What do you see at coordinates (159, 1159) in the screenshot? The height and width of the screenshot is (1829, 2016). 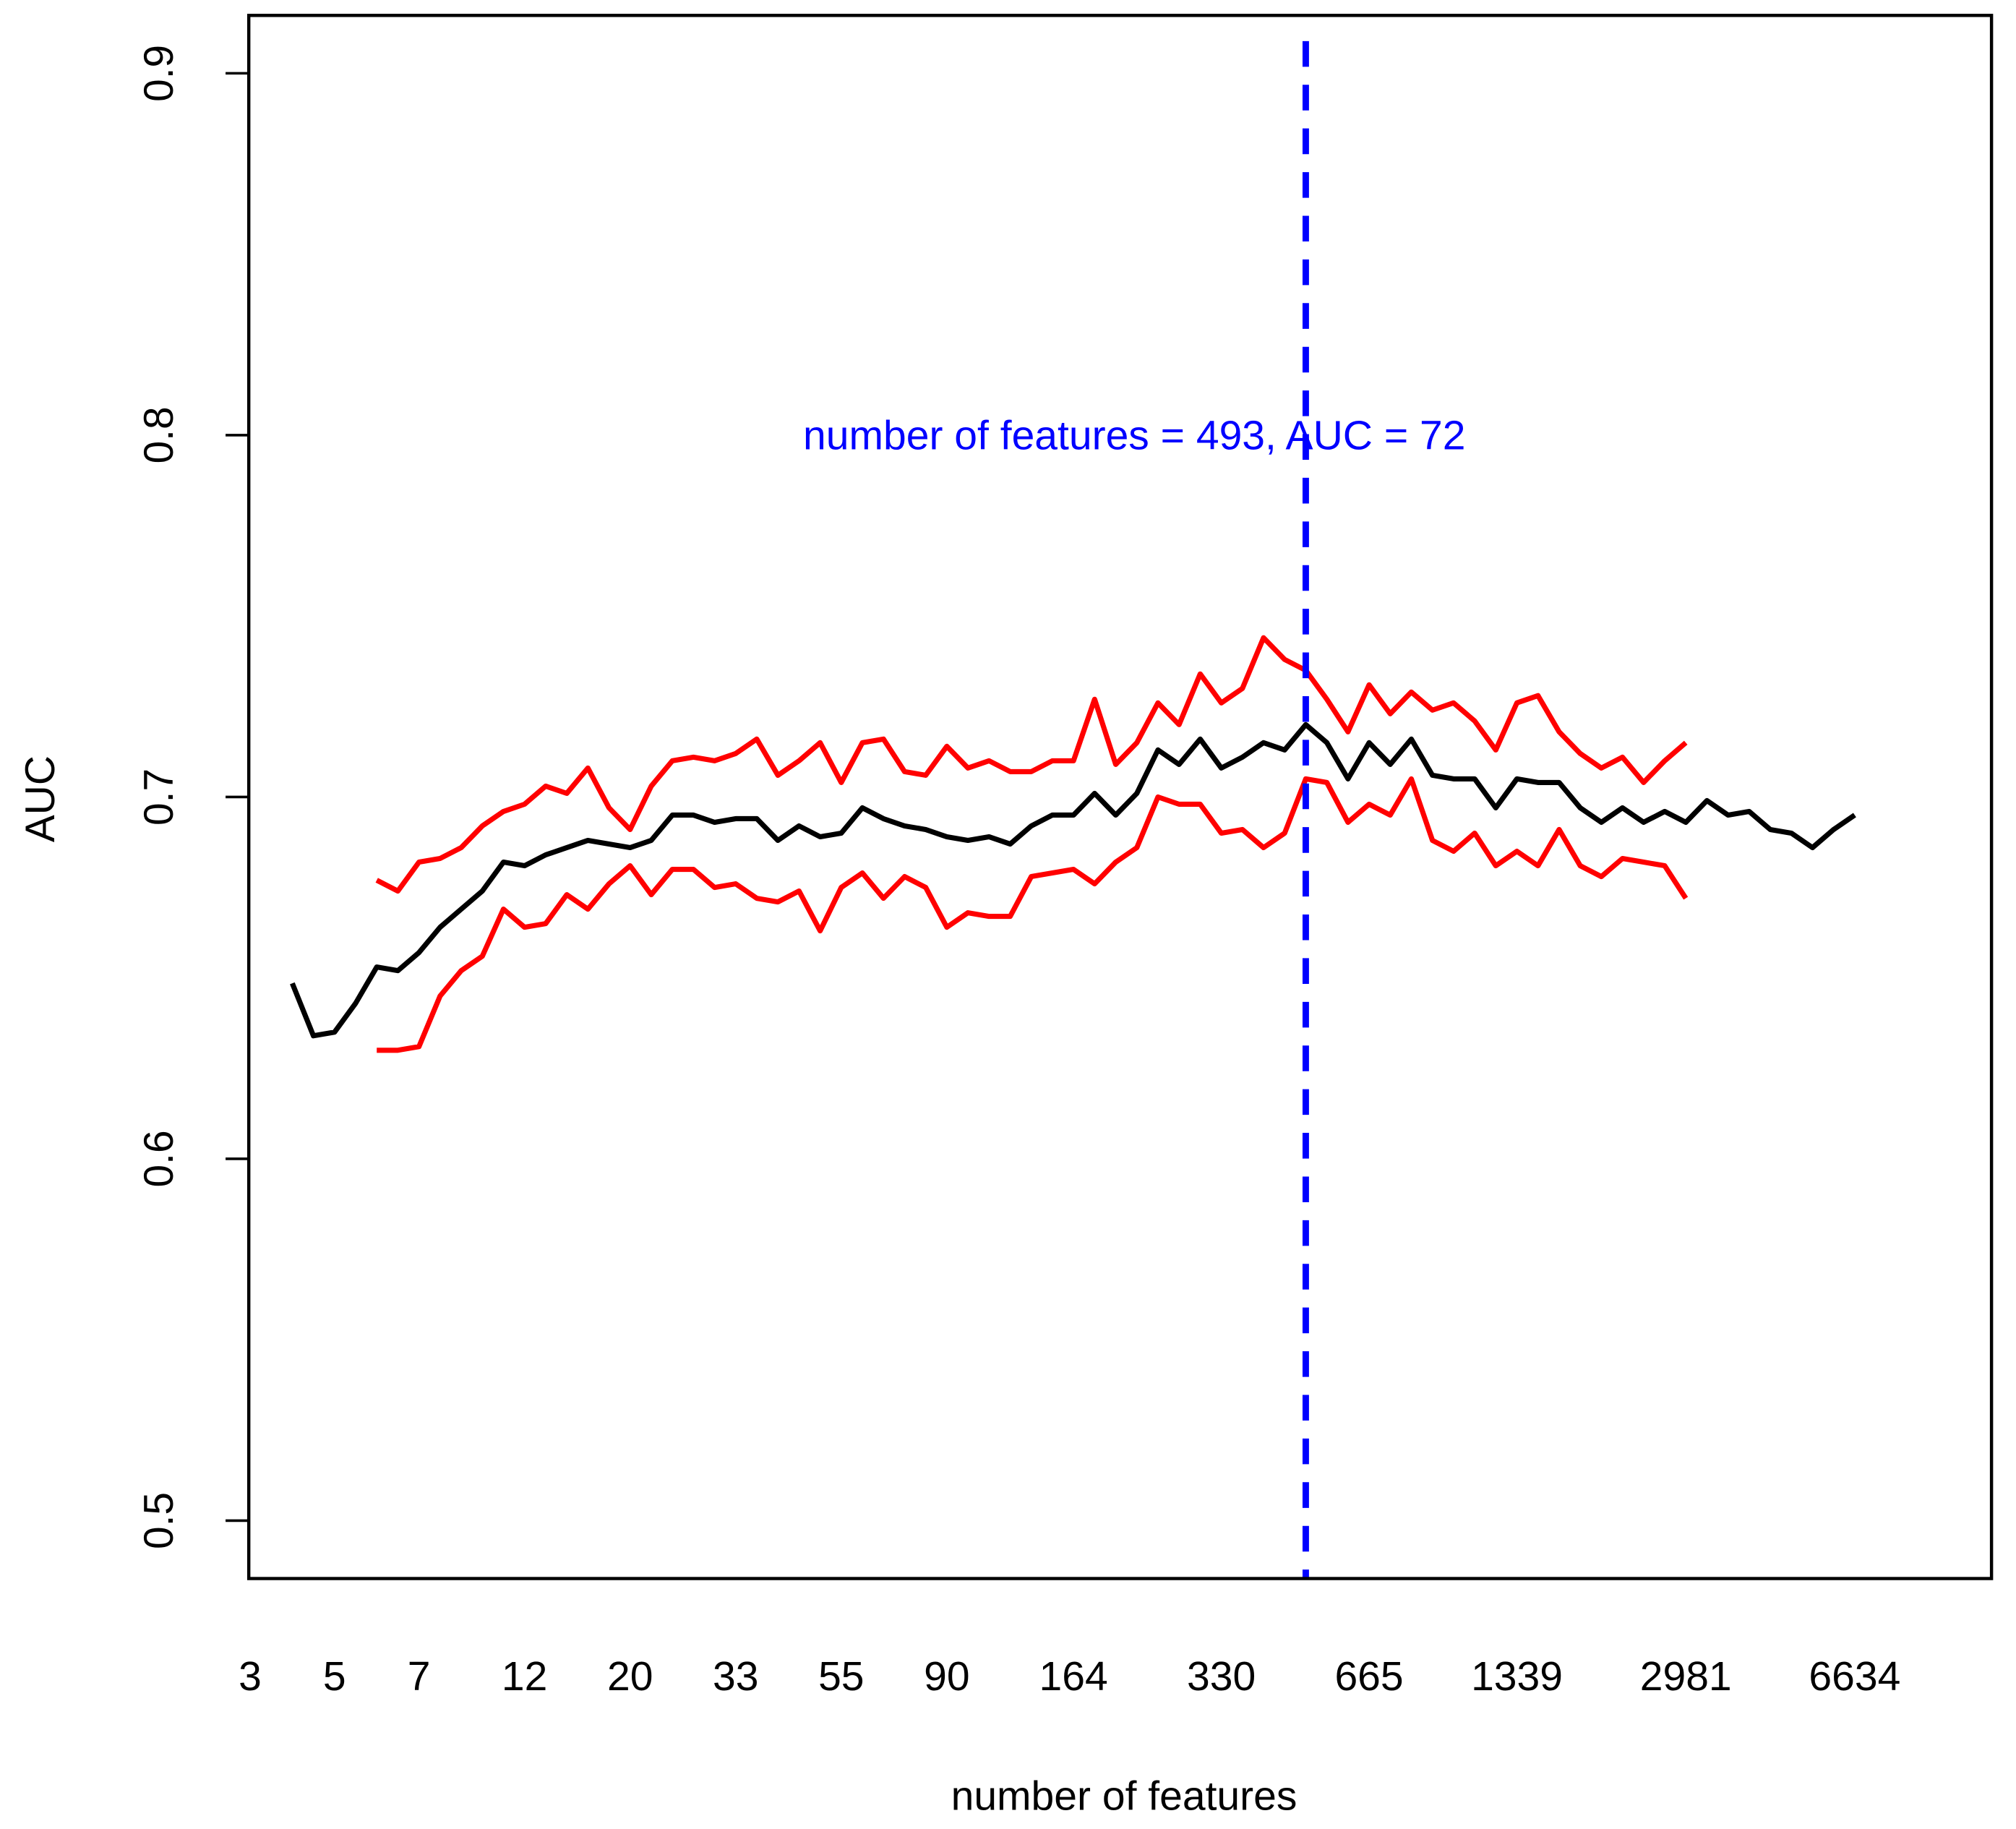 I see `y-tick-label: 0.6` at bounding box center [159, 1159].